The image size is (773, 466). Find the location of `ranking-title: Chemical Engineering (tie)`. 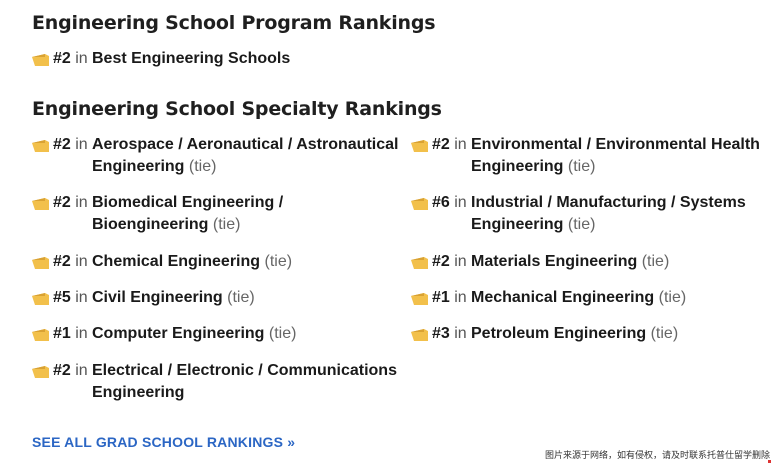

ranking-title: Chemical Engineering (tie) is located at coordinates (192, 261).